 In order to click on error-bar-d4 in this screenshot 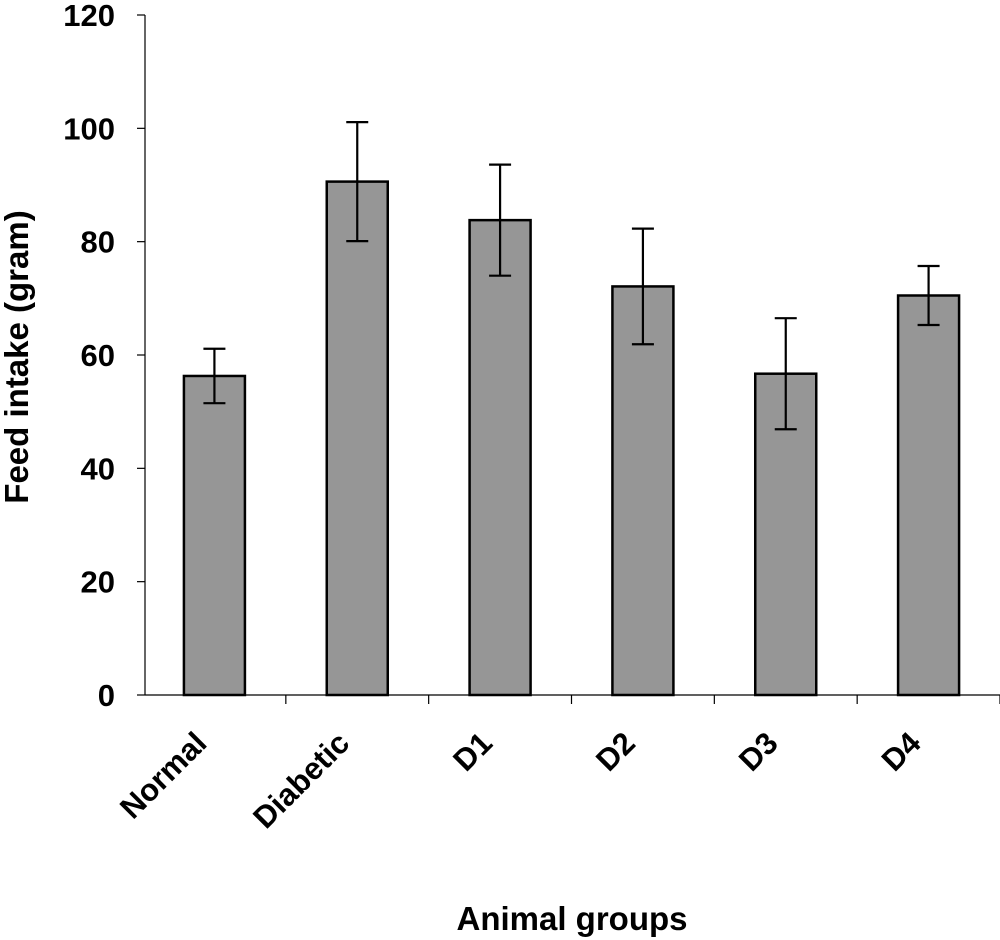, I will do `click(928, 295)`.